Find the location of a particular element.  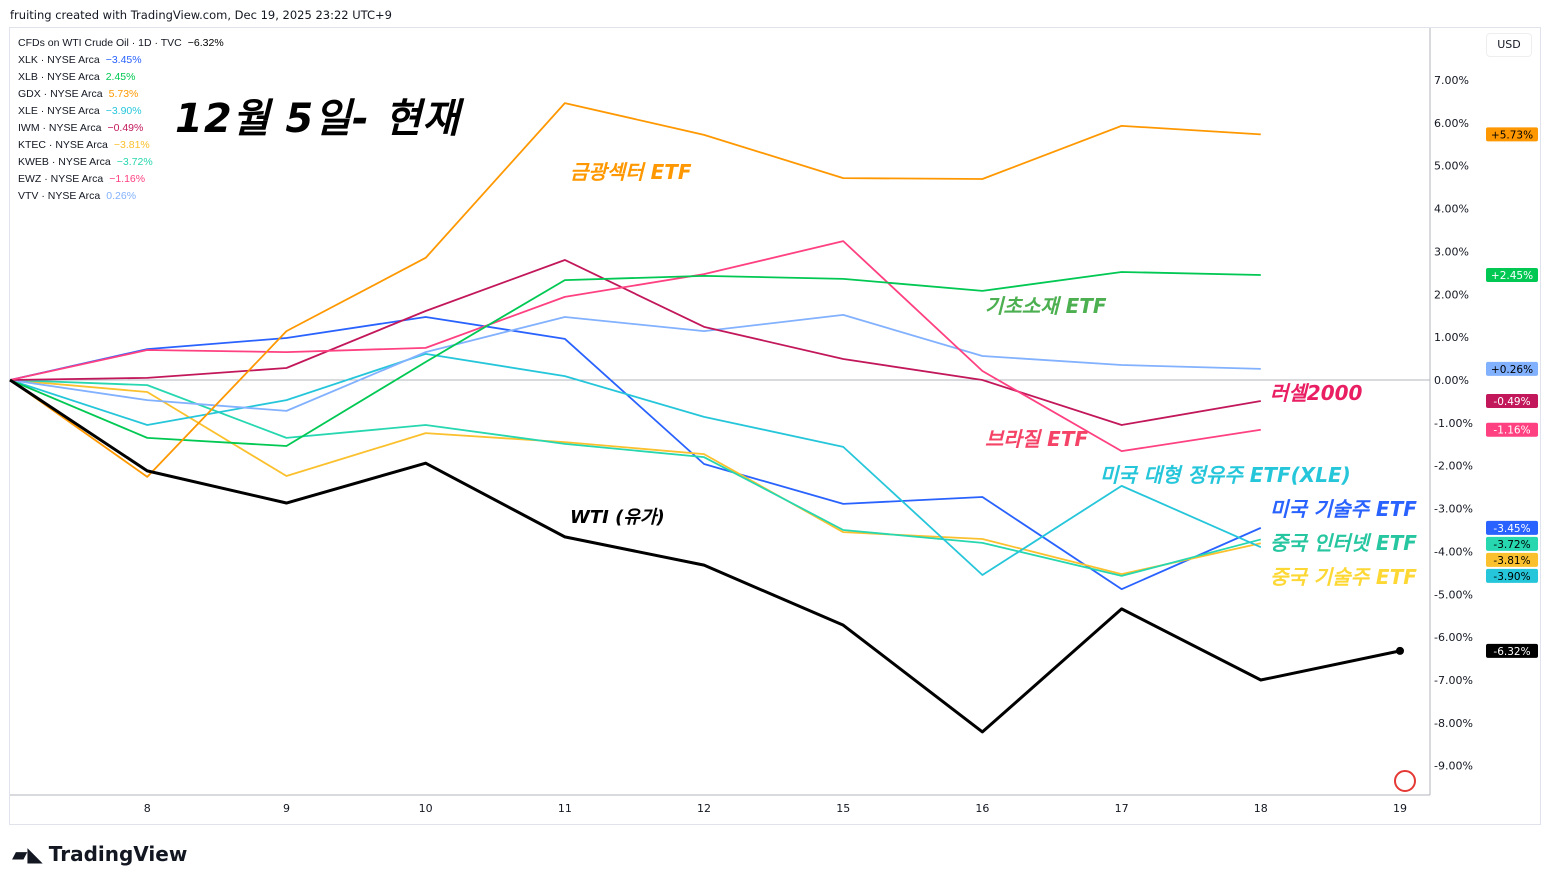

annotation-xlb: 기초소재 ETF is located at coordinates (1046, 306).